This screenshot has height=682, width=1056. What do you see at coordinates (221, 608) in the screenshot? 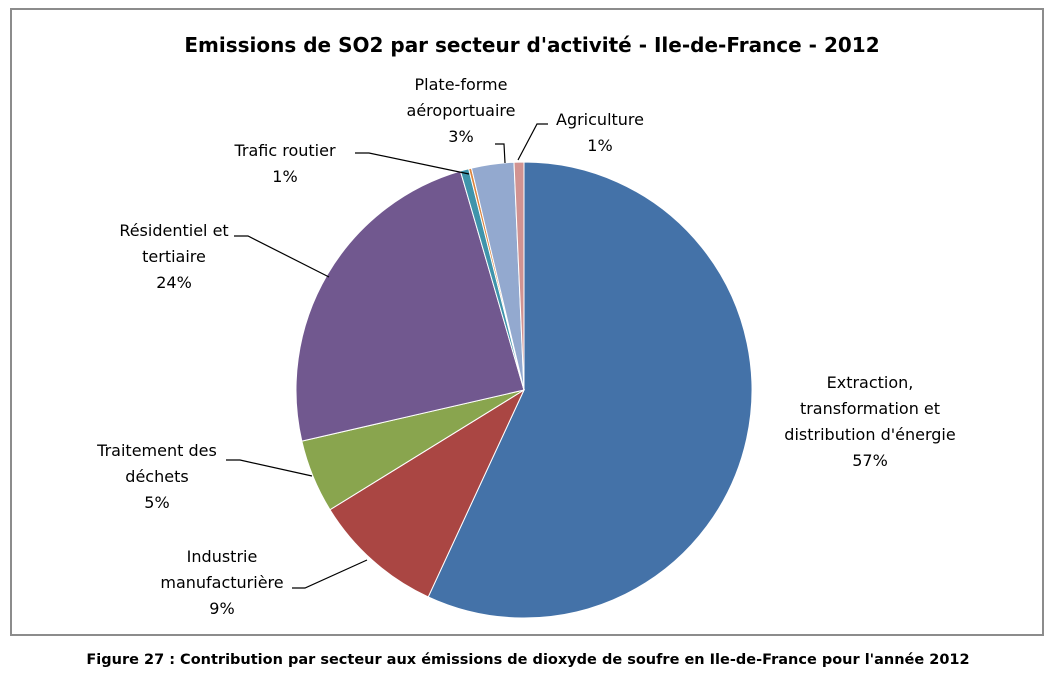
I see `slice-value-label: 9%` at bounding box center [221, 608].